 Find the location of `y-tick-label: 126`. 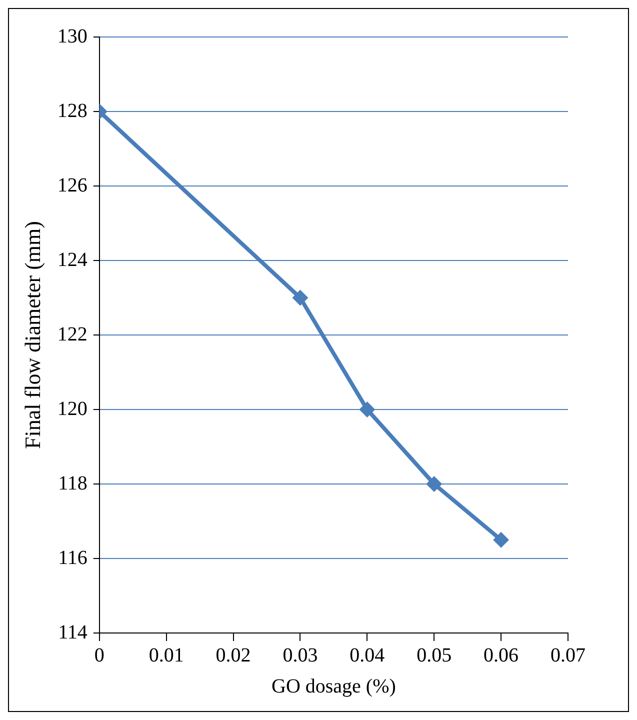

y-tick-label: 126 is located at coordinates (72, 185).